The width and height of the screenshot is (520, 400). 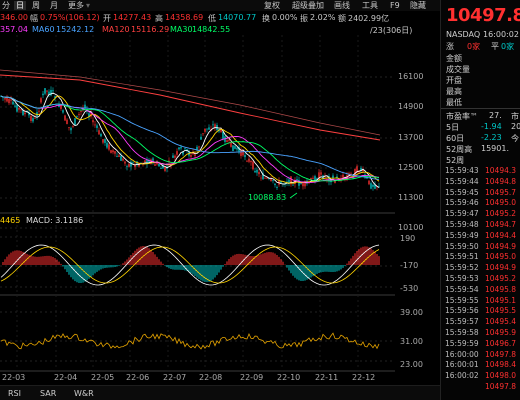 I want to click on f9-button: F9, so click(x=395, y=5).